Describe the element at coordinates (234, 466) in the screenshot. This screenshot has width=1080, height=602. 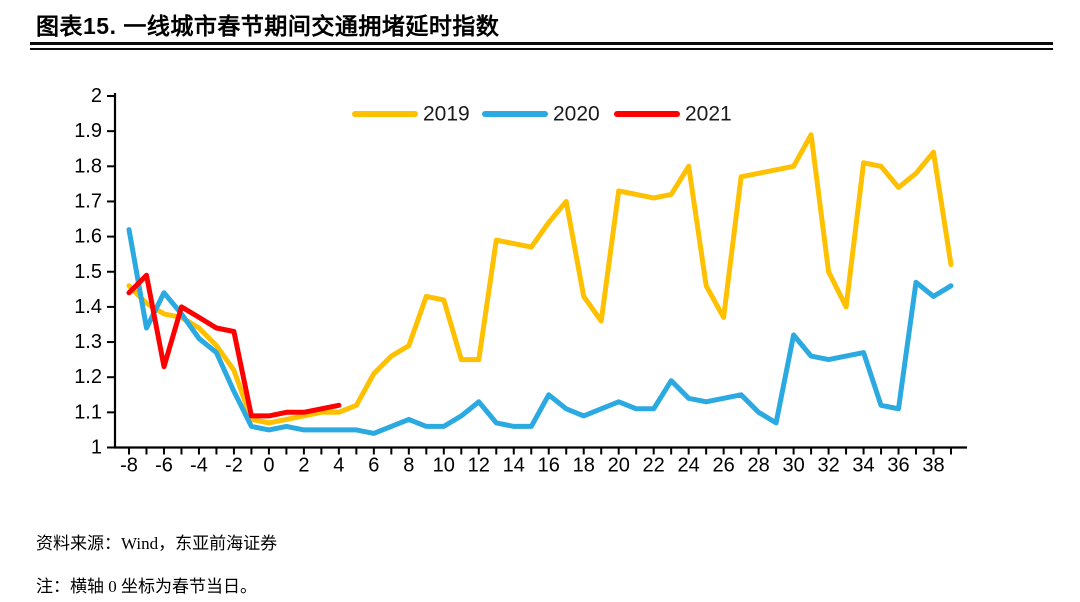
I see `x-tick-label: -2` at that location.